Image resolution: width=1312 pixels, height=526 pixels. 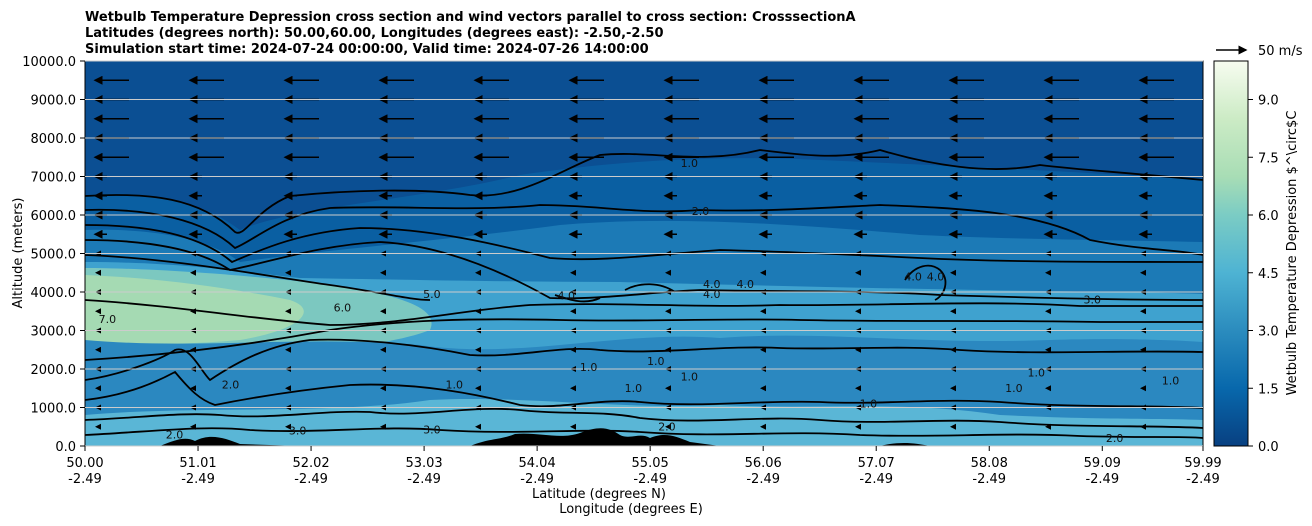 What do you see at coordinates (763, 463) in the screenshot?
I see `x-tick-label-lat: 56.06` at bounding box center [763, 463].